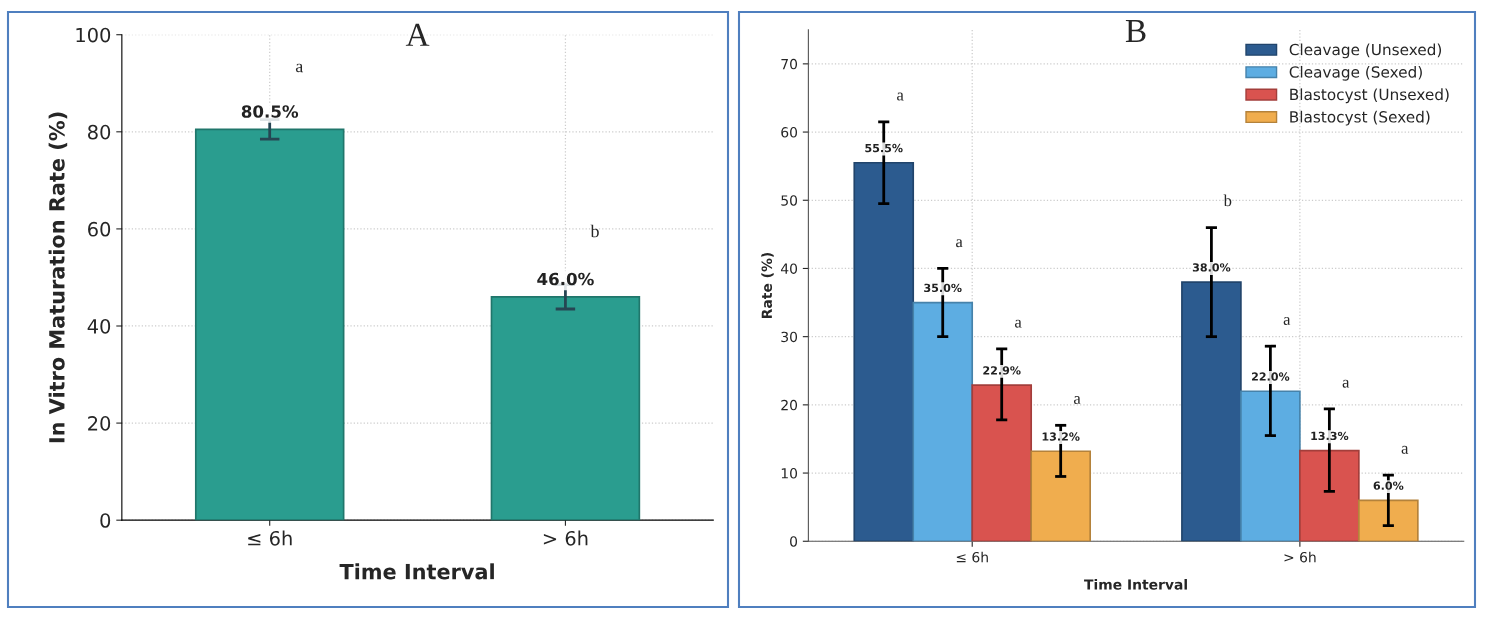 This screenshot has height=620, width=1486. I want to click on data-label: 13.2%, so click(1061, 436).